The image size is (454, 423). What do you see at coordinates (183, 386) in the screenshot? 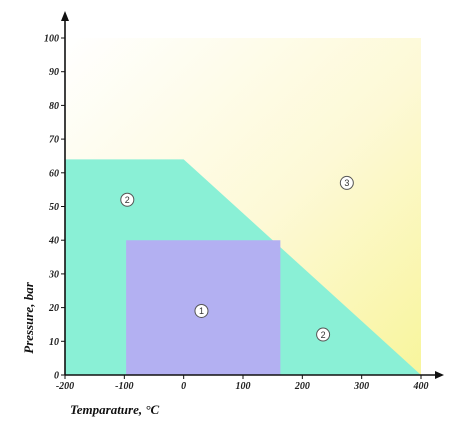
I see `x-tick-label: 0` at bounding box center [183, 386].